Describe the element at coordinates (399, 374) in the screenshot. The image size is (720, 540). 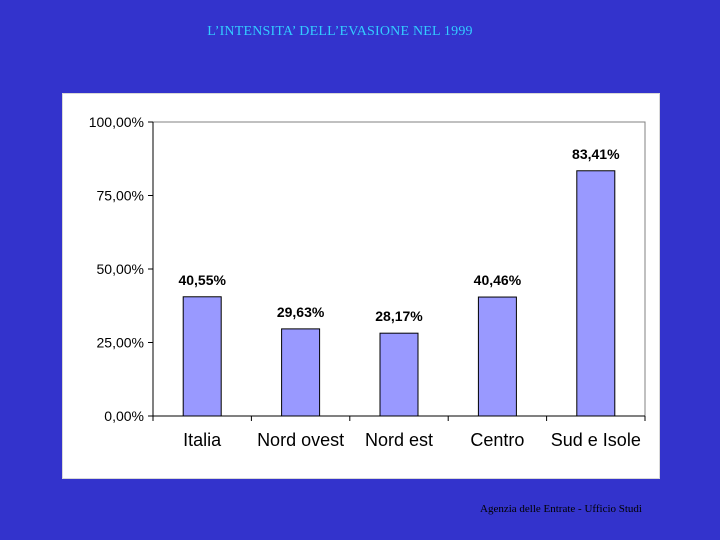
I see `bar-nord-est` at that location.